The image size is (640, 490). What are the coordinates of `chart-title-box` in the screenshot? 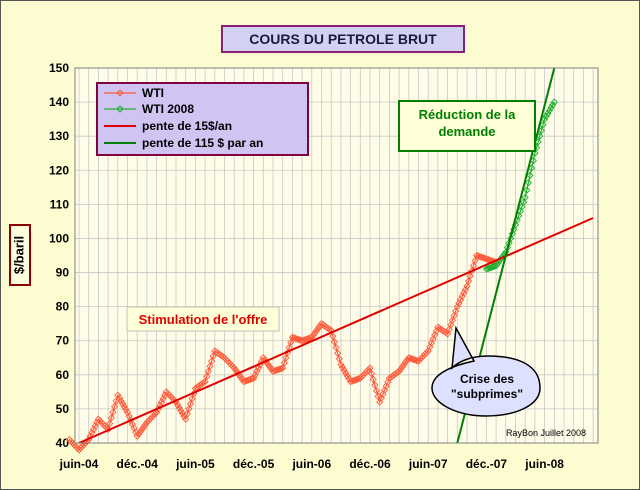 It's located at (343, 39).